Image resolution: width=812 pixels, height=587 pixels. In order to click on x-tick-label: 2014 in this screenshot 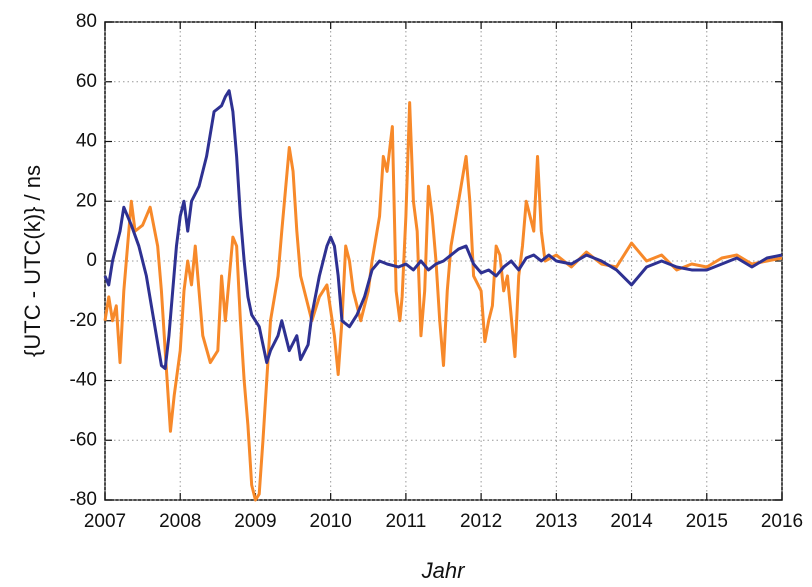, I will do `click(631, 521)`.